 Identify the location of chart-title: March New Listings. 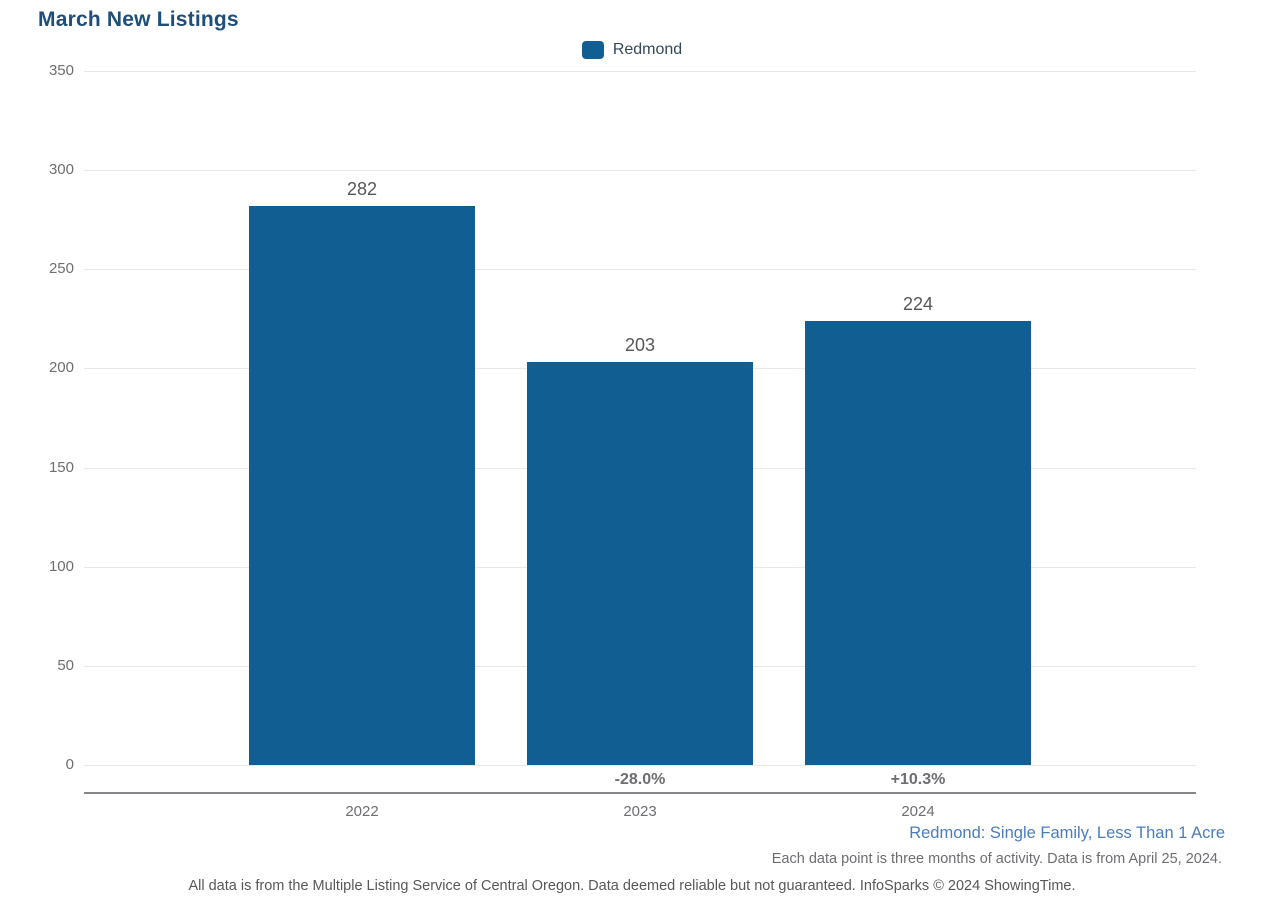
(138, 19).